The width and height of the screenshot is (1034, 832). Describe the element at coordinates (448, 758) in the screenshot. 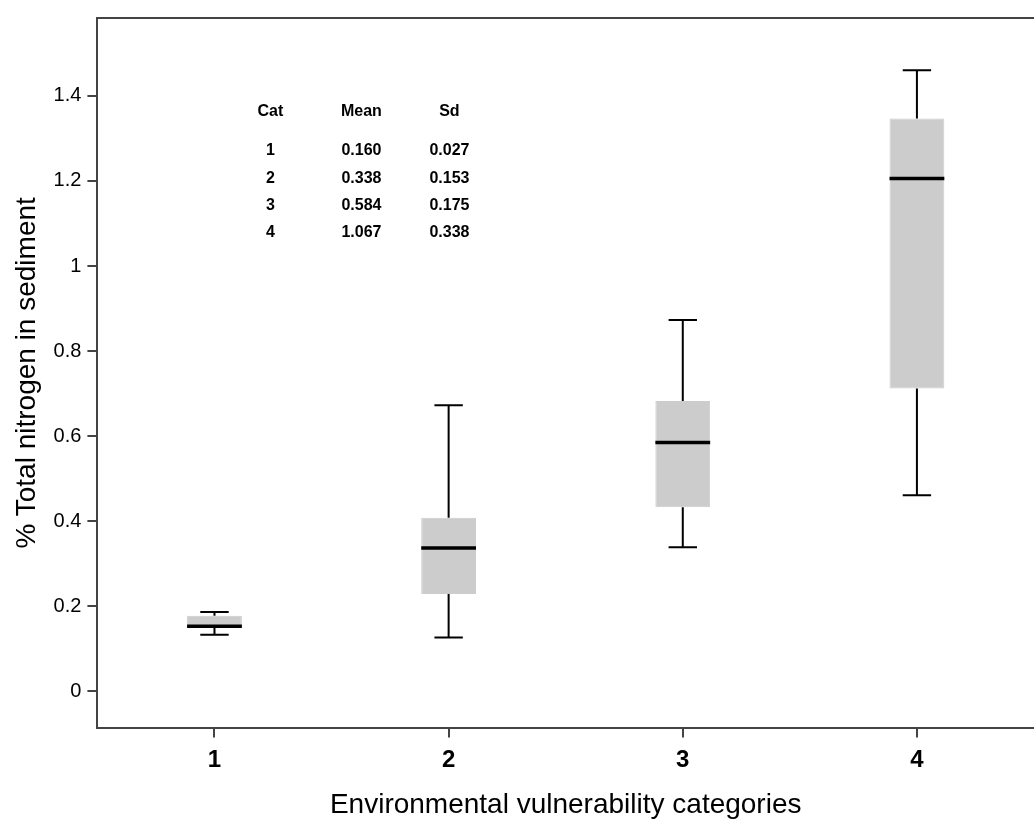

I see `x-tick-label: 2` at that location.